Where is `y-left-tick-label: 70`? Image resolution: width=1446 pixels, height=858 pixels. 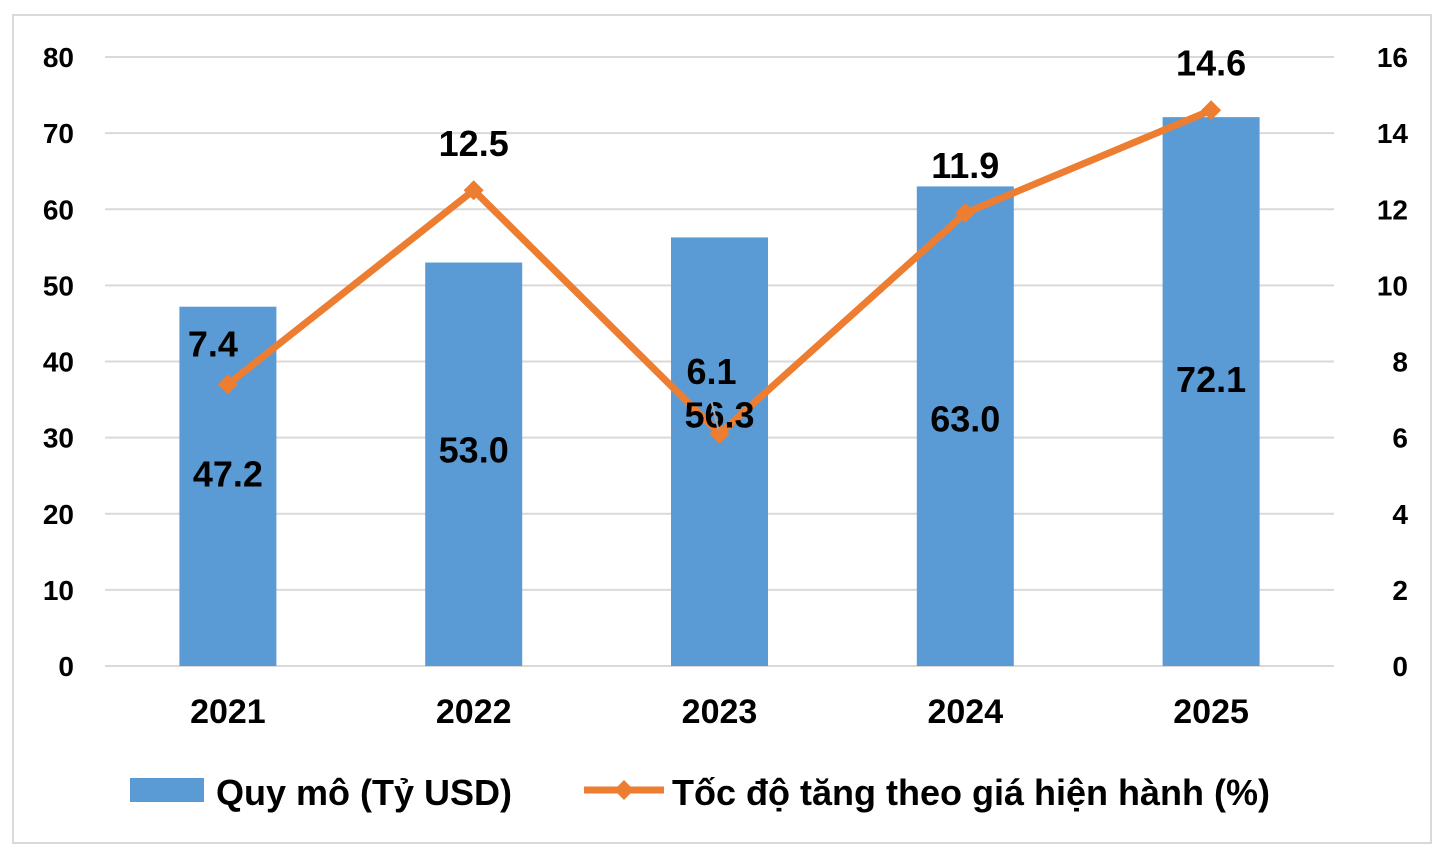
y-left-tick-label: 70 is located at coordinates (58, 133).